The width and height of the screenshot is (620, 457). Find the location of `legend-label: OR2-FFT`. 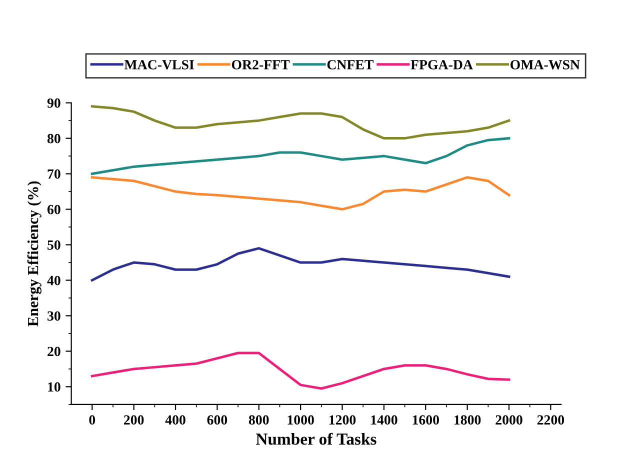

legend-label: OR2-FFT is located at coordinates (261, 65).